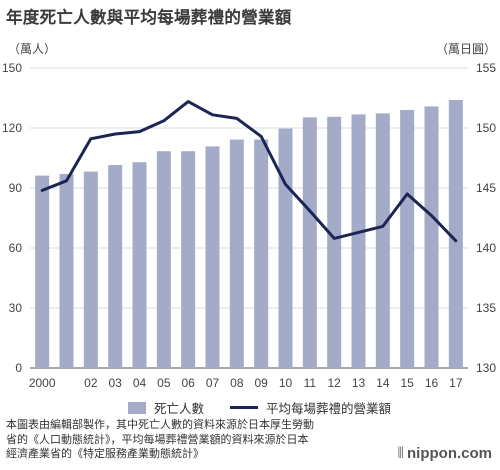 This screenshot has width=500, height=470. What do you see at coordinates (16, 248) in the screenshot?
I see `left-tick-label: 60` at bounding box center [16, 248].